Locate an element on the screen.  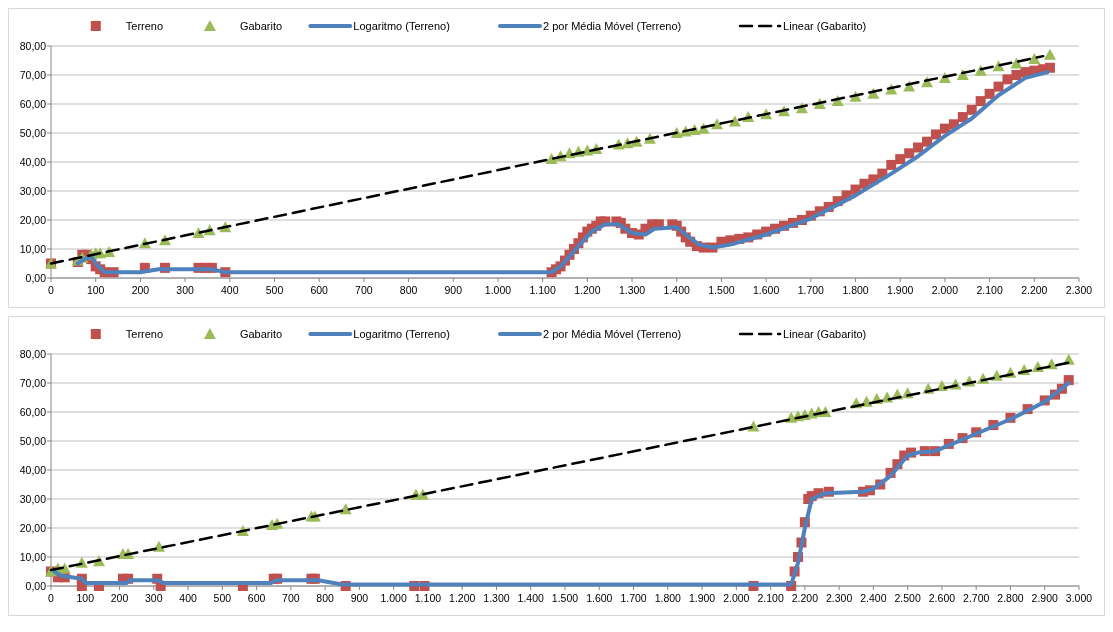
x-tick-label: 2.700 is located at coordinates (976, 598).